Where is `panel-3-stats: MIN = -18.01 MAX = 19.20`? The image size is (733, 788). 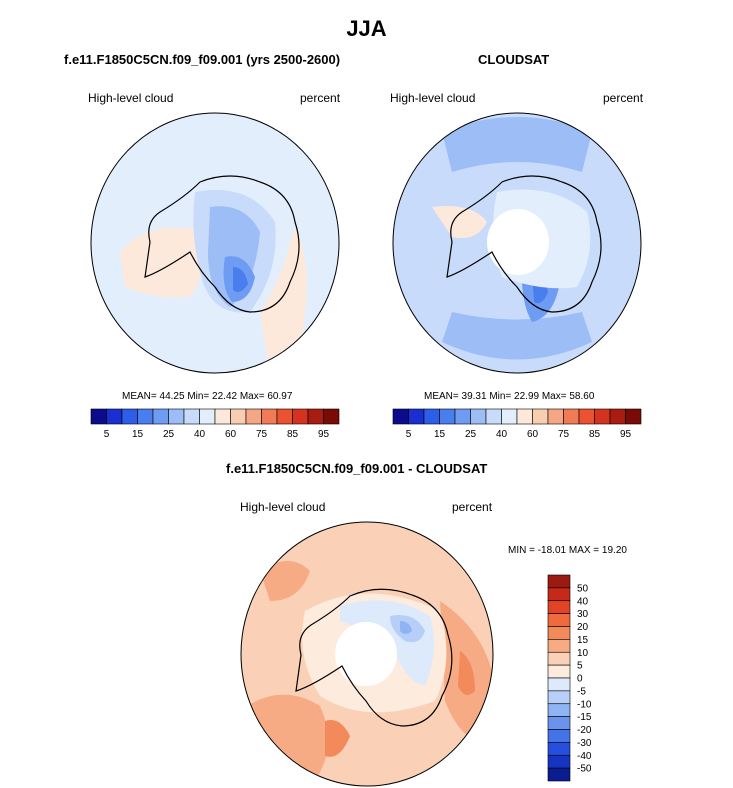 panel-3-stats: MIN = -18.01 MAX = 19.20 is located at coordinates (567, 550).